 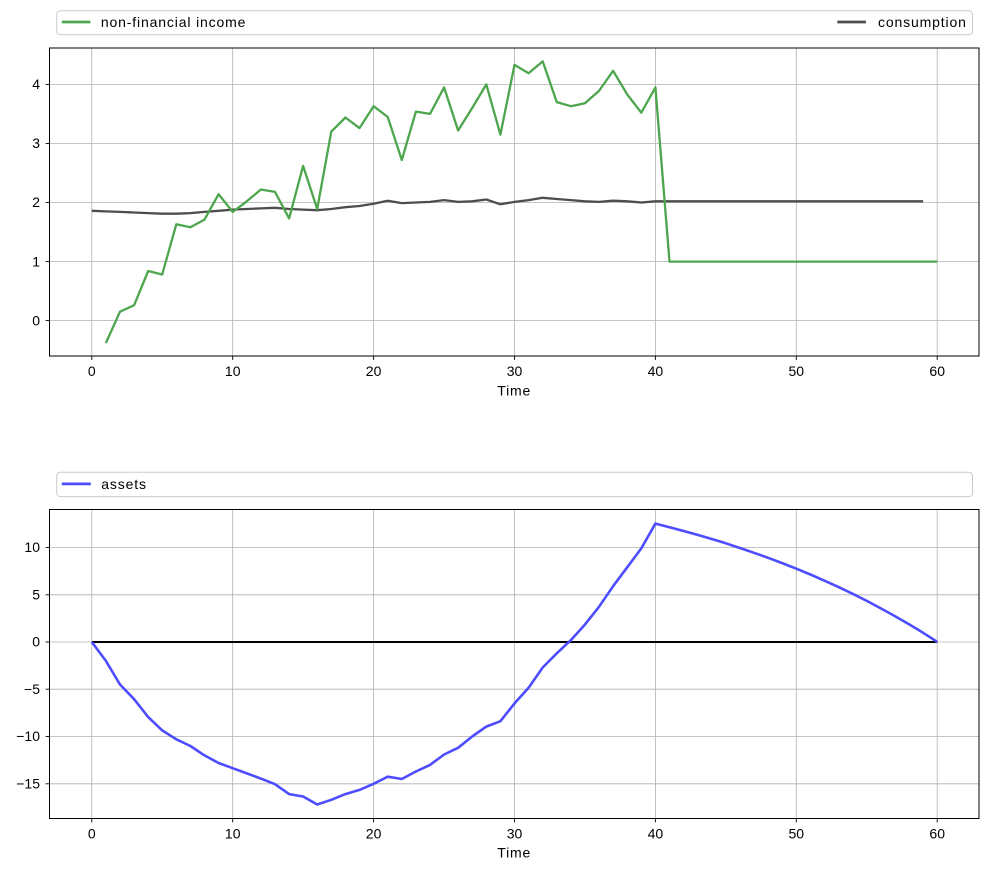 I want to click on svg-text: 5, so click(x=36, y=595).